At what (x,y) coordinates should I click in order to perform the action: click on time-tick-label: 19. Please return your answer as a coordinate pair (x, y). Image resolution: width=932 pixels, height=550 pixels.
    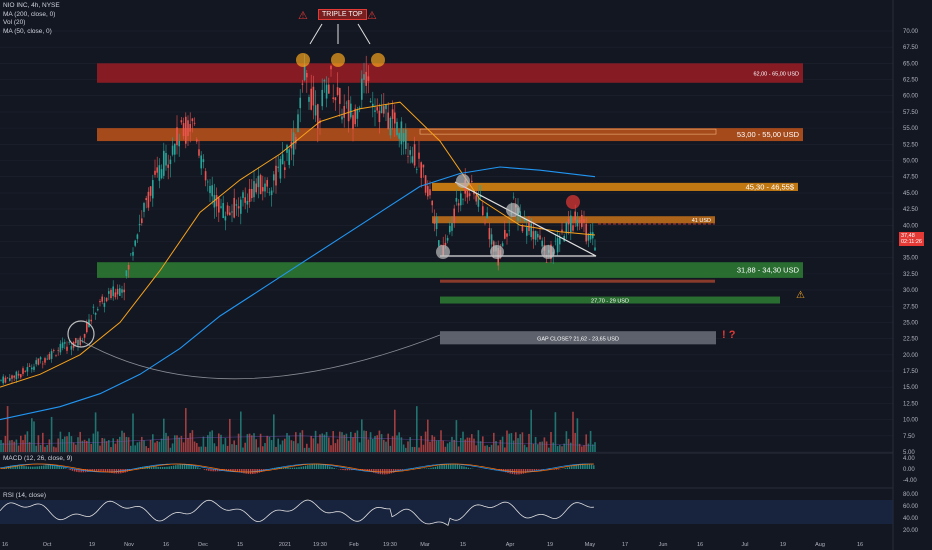
    Looking at the image, I should click on (92, 545).